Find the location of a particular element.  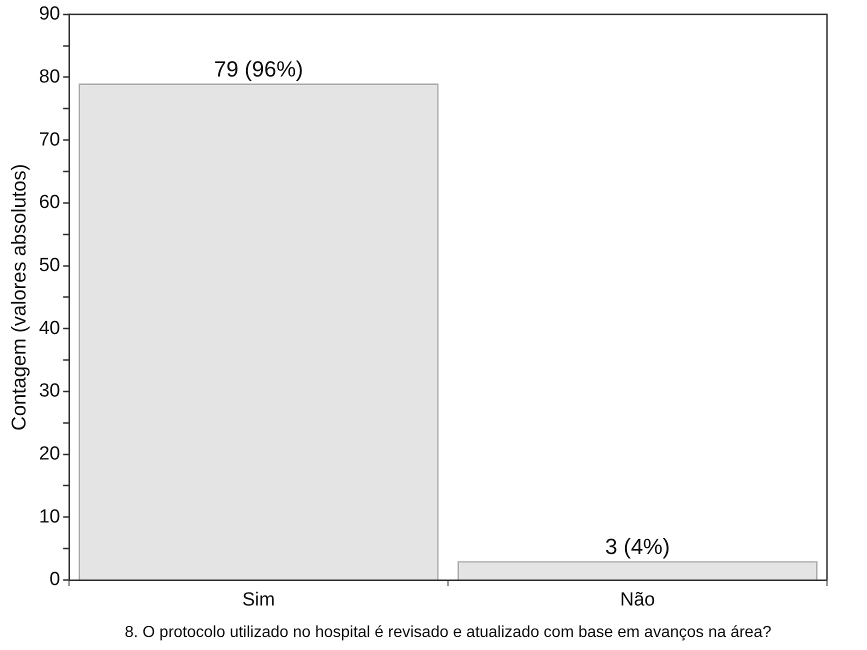

y-tick-label: 60 is located at coordinates (49, 203).